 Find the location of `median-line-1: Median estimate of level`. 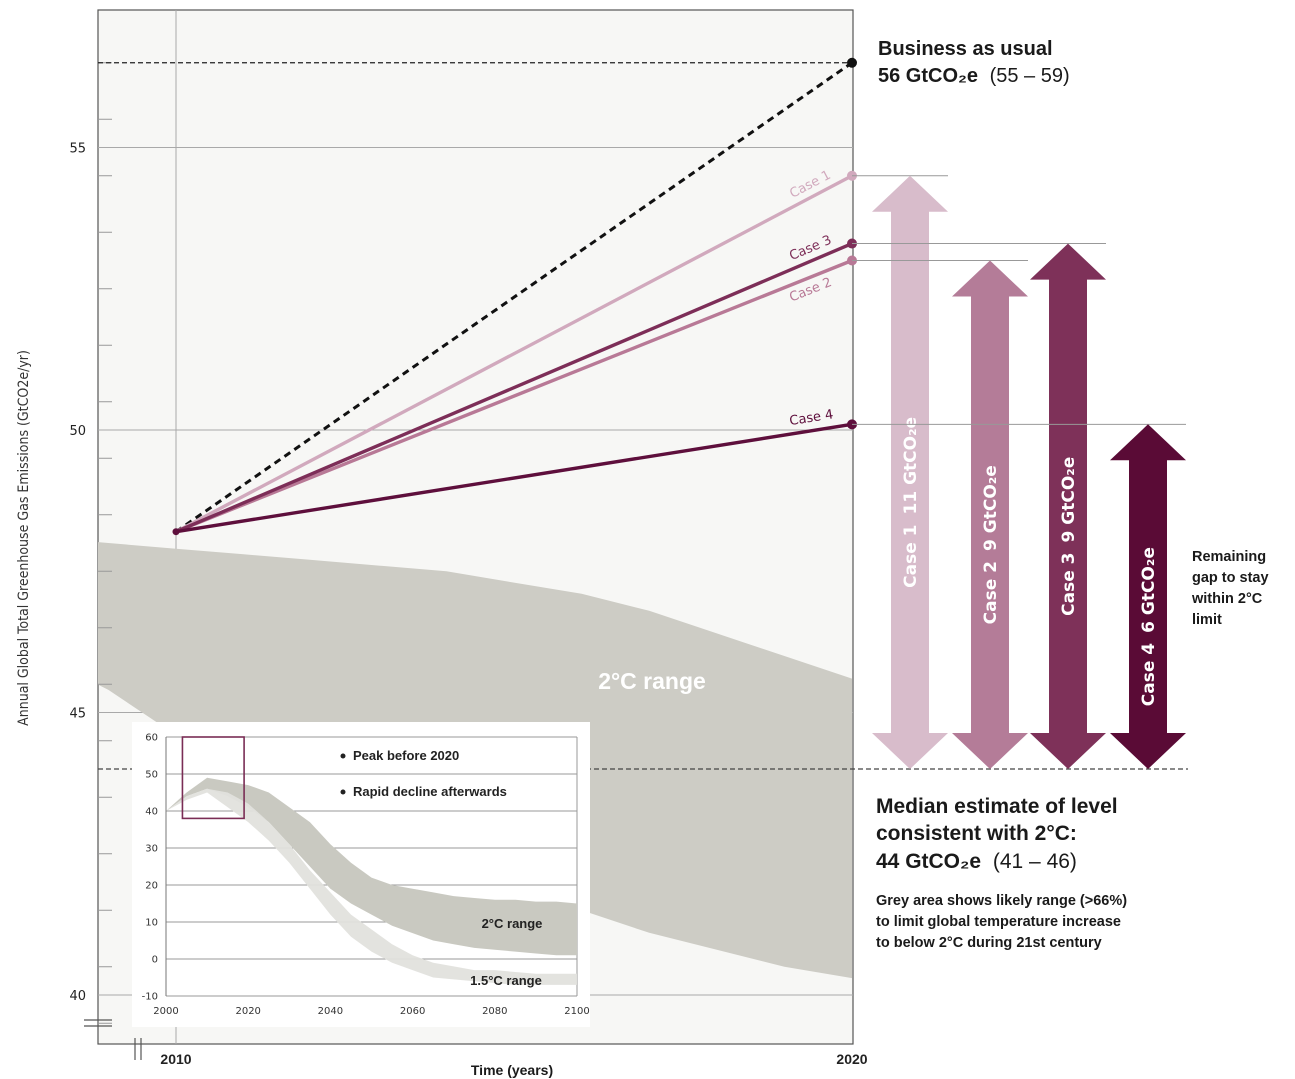

median-line-1: Median estimate of level is located at coordinates (997, 806).